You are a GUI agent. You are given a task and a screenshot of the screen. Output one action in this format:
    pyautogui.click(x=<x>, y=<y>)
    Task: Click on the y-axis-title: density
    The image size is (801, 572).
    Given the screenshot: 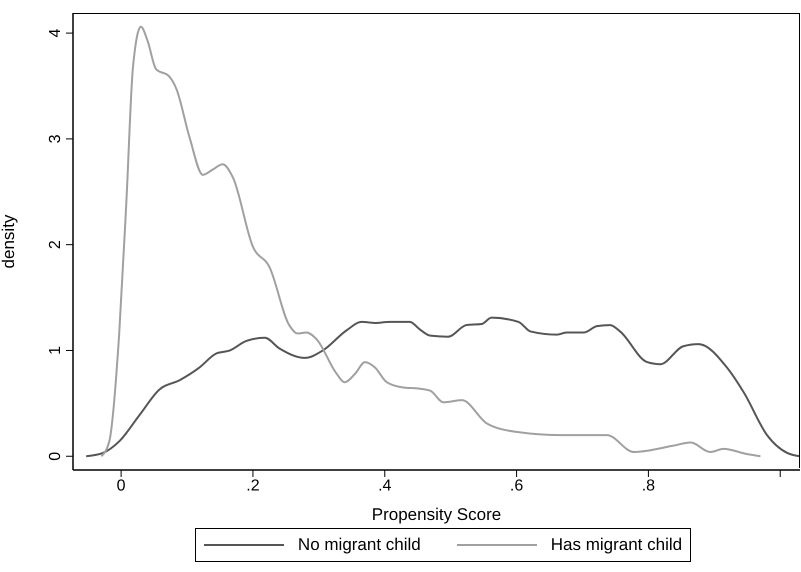 What is the action you would take?
    pyautogui.click(x=9, y=241)
    